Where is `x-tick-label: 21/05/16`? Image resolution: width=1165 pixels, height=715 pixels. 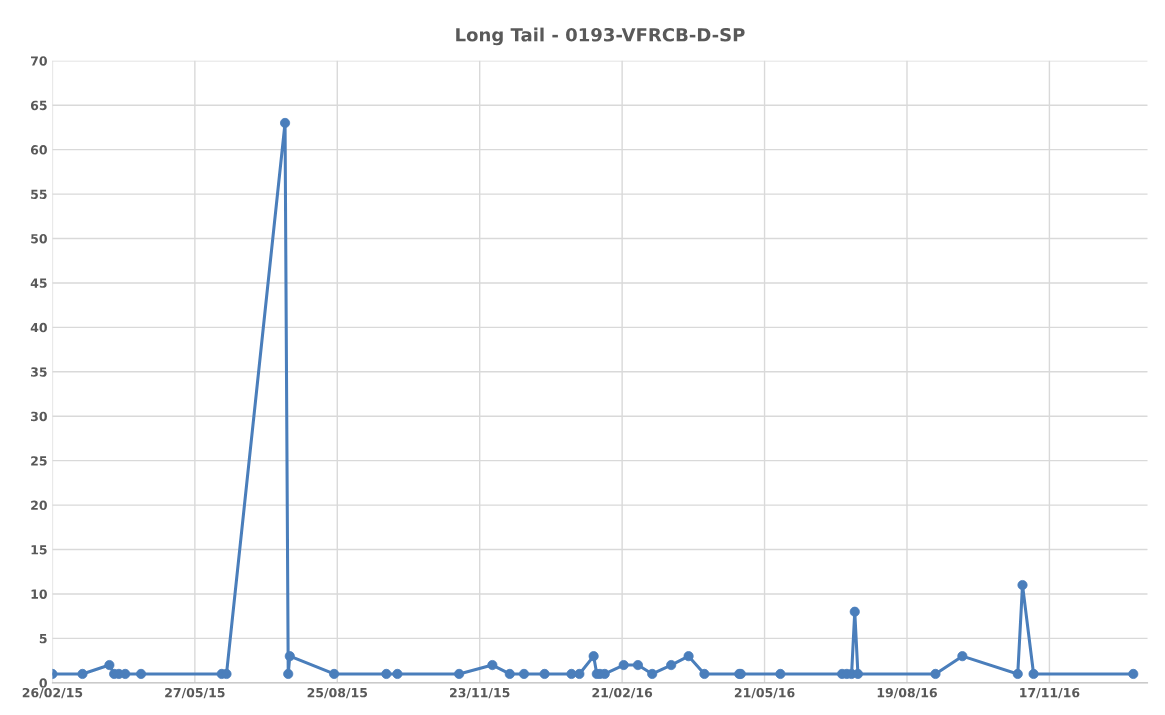
x-tick-label: 21/05/16 is located at coordinates (764, 693).